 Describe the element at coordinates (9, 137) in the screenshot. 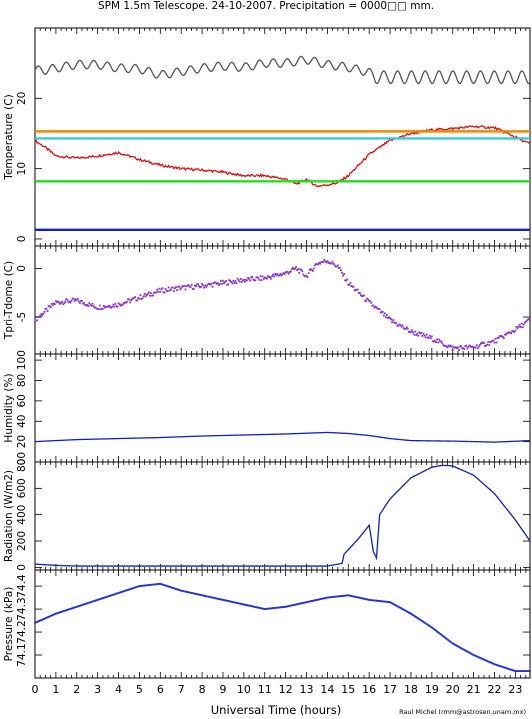

I see `y-axis-label: Temperature (C)` at that location.